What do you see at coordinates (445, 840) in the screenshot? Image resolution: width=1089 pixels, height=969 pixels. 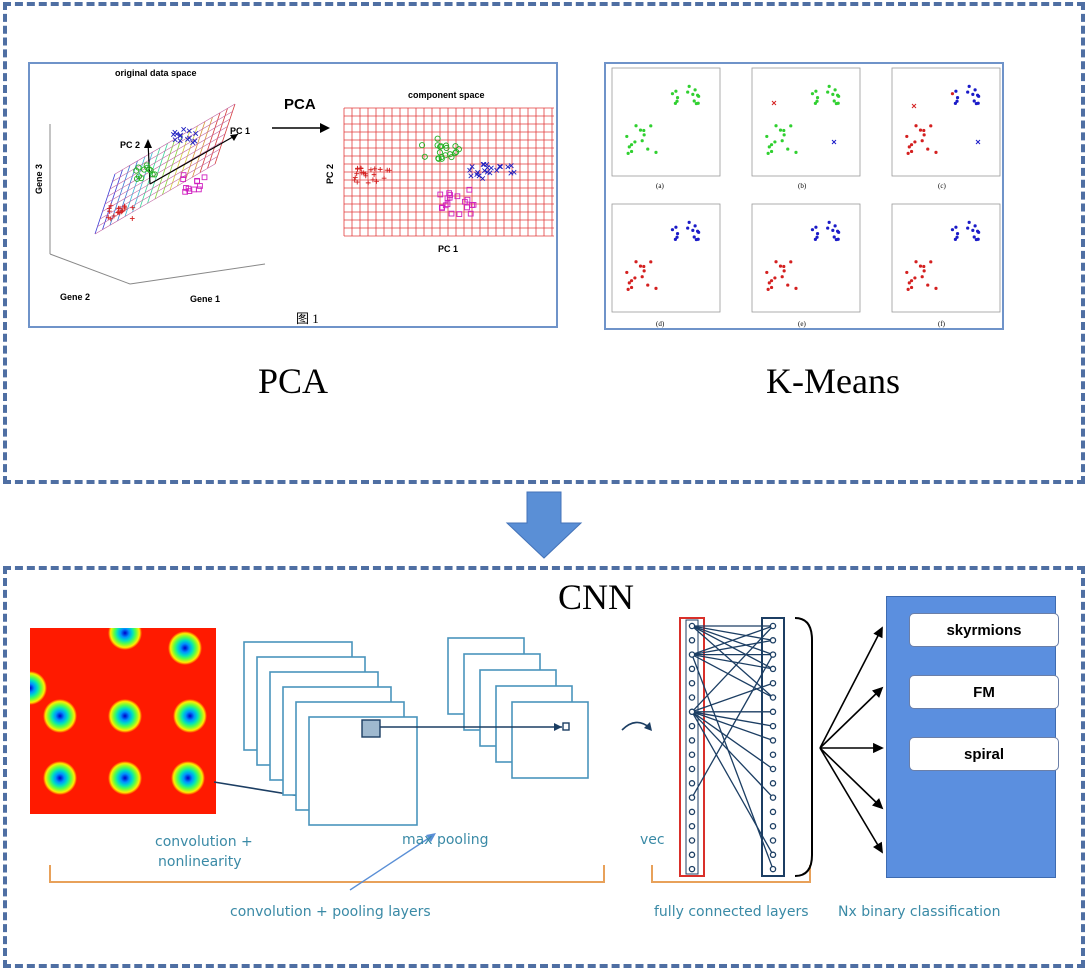 I see `max-pooling-label: max pooling` at bounding box center [445, 840].